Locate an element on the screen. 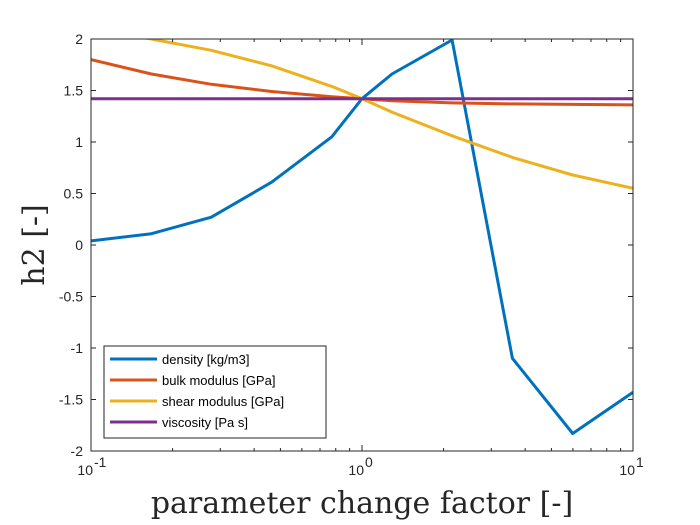 Image resolution: width=700 pixels, height=525 pixels. y-tick-label: 0.5 is located at coordinates (74, 194).